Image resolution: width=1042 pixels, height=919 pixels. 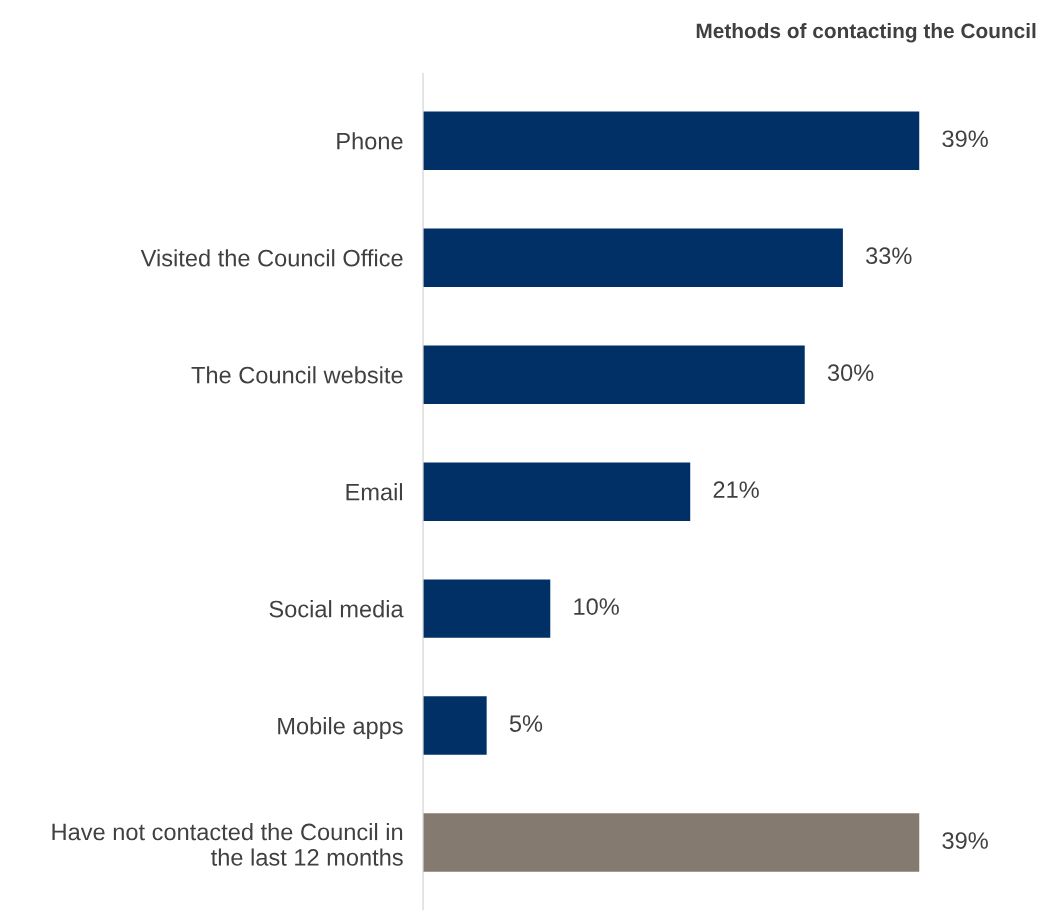 What do you see at coordinates (736, 489) in the screenshot?
I see `data-label: 21%` at bounding box center [736, 489].